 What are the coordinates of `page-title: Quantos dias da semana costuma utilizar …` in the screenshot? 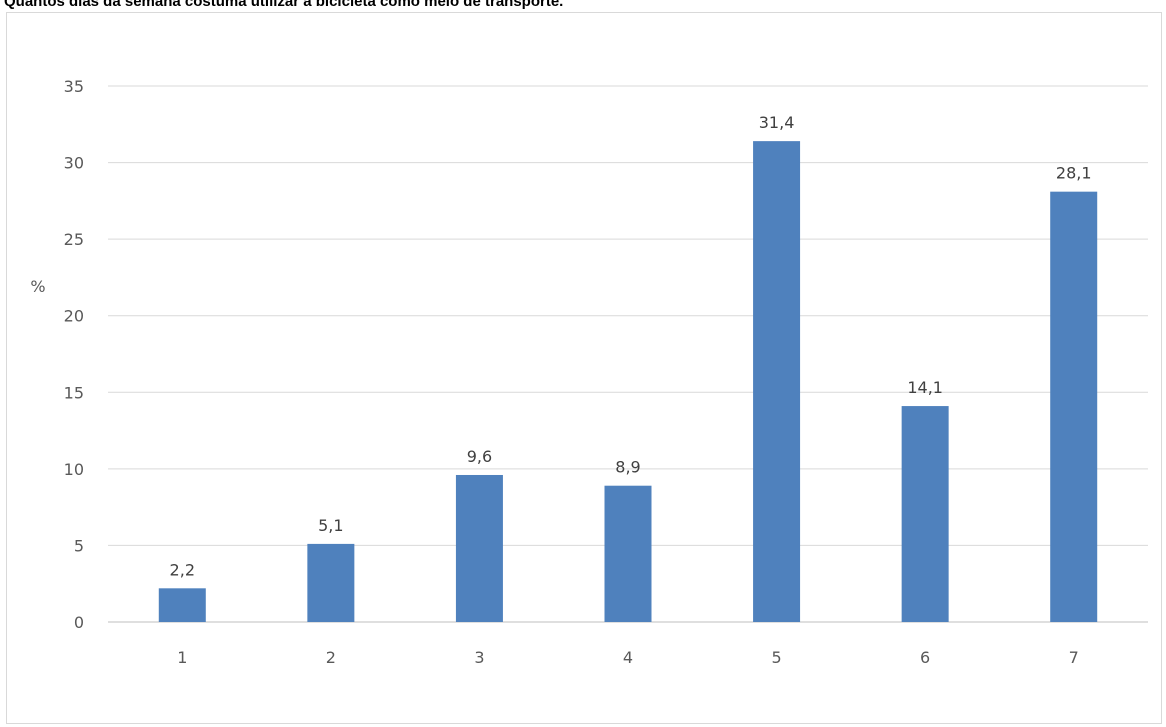 It's located at (284, 5).